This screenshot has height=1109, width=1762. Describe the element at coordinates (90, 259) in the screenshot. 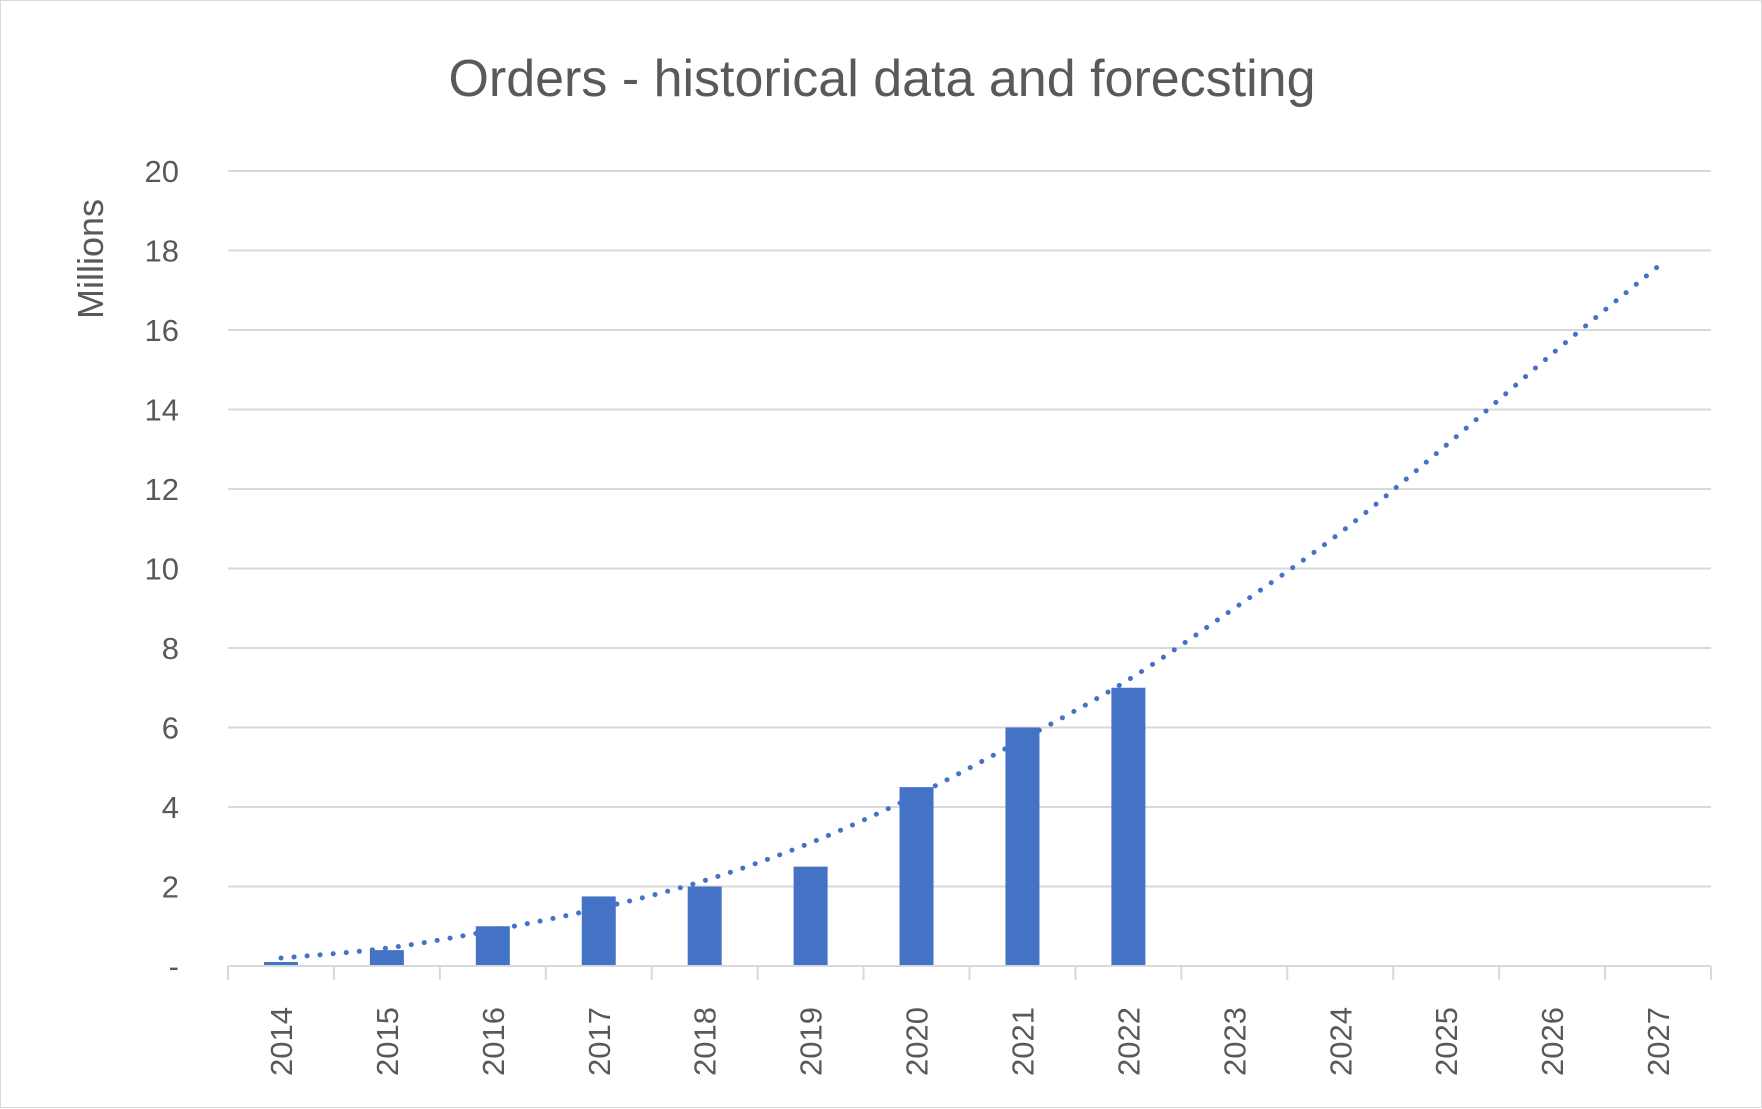

I see `y-axis-label: Millions` at that location.